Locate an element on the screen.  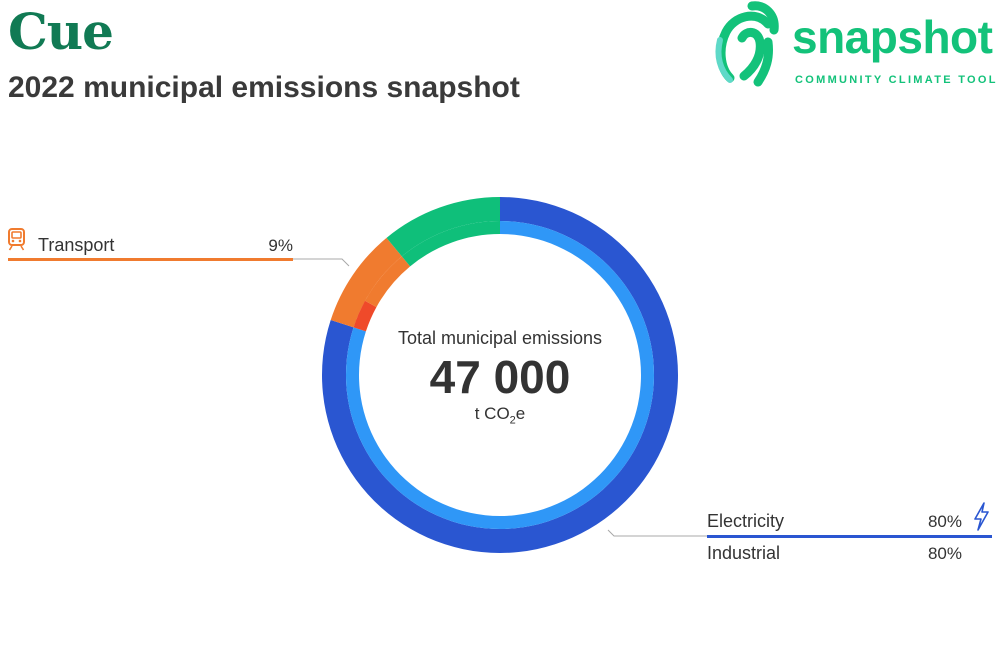
logo-wordmark: snapshot is located at coordinates (892, 37).